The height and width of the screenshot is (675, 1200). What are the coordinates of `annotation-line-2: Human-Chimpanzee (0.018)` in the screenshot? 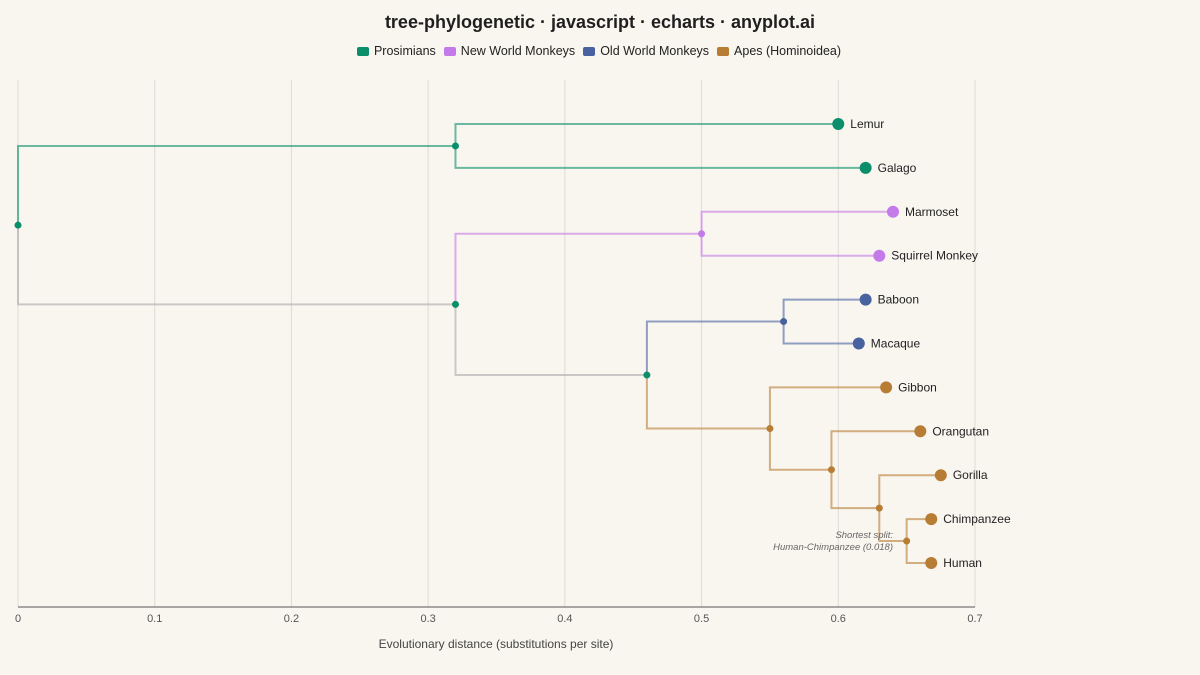 It's located at (833, 547).